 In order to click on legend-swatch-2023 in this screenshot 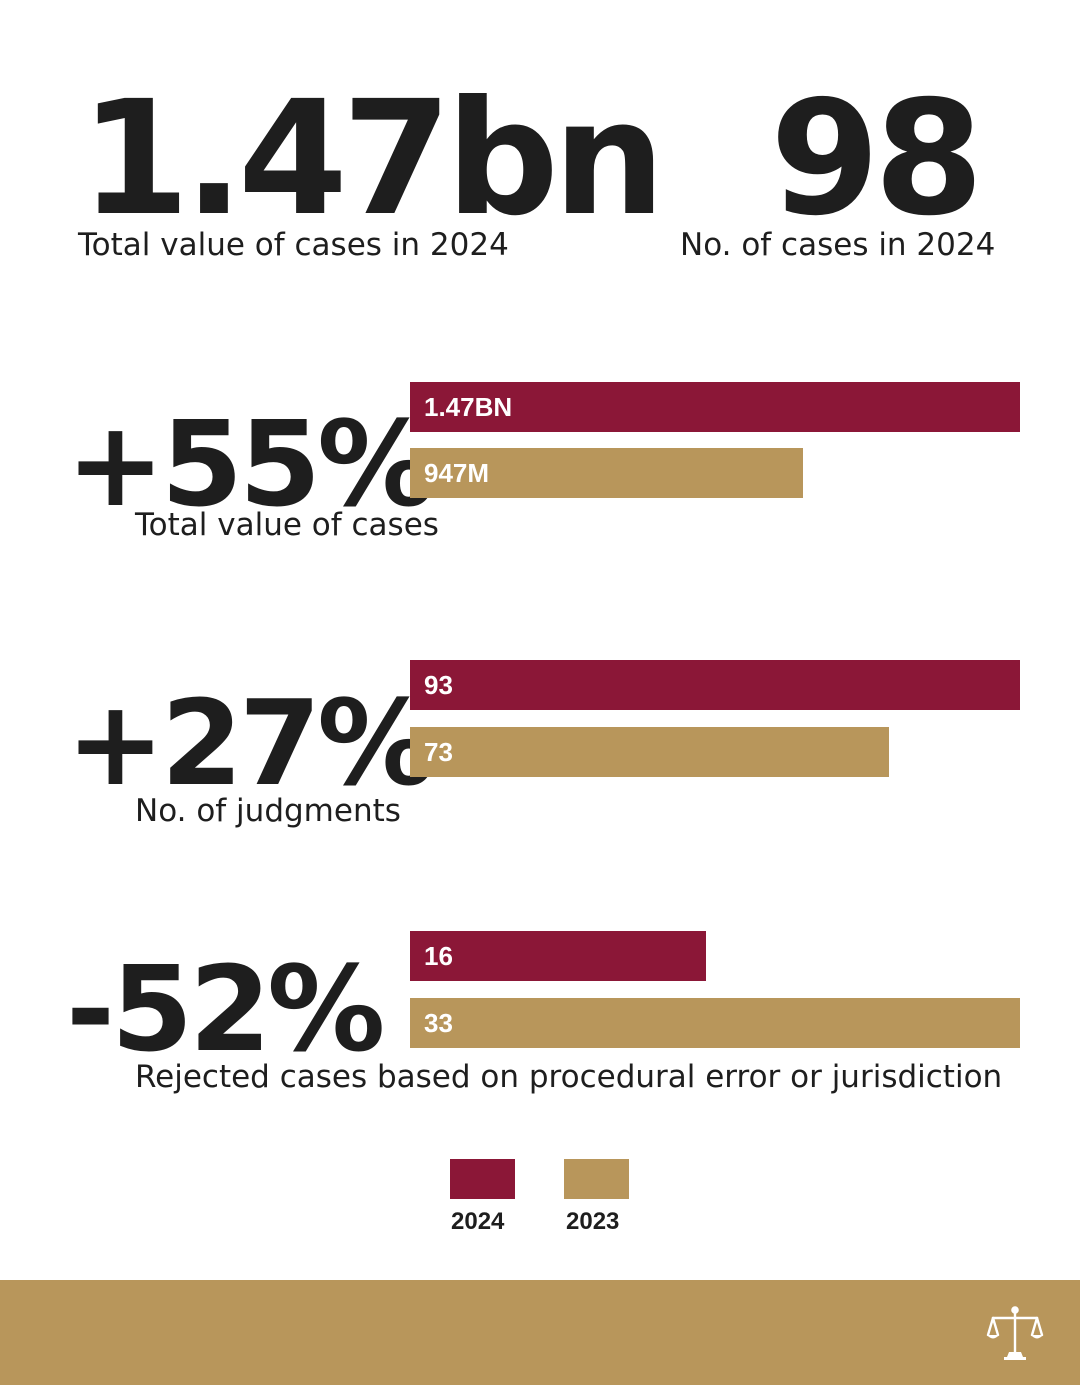, I will do `click(596, 1179)`.